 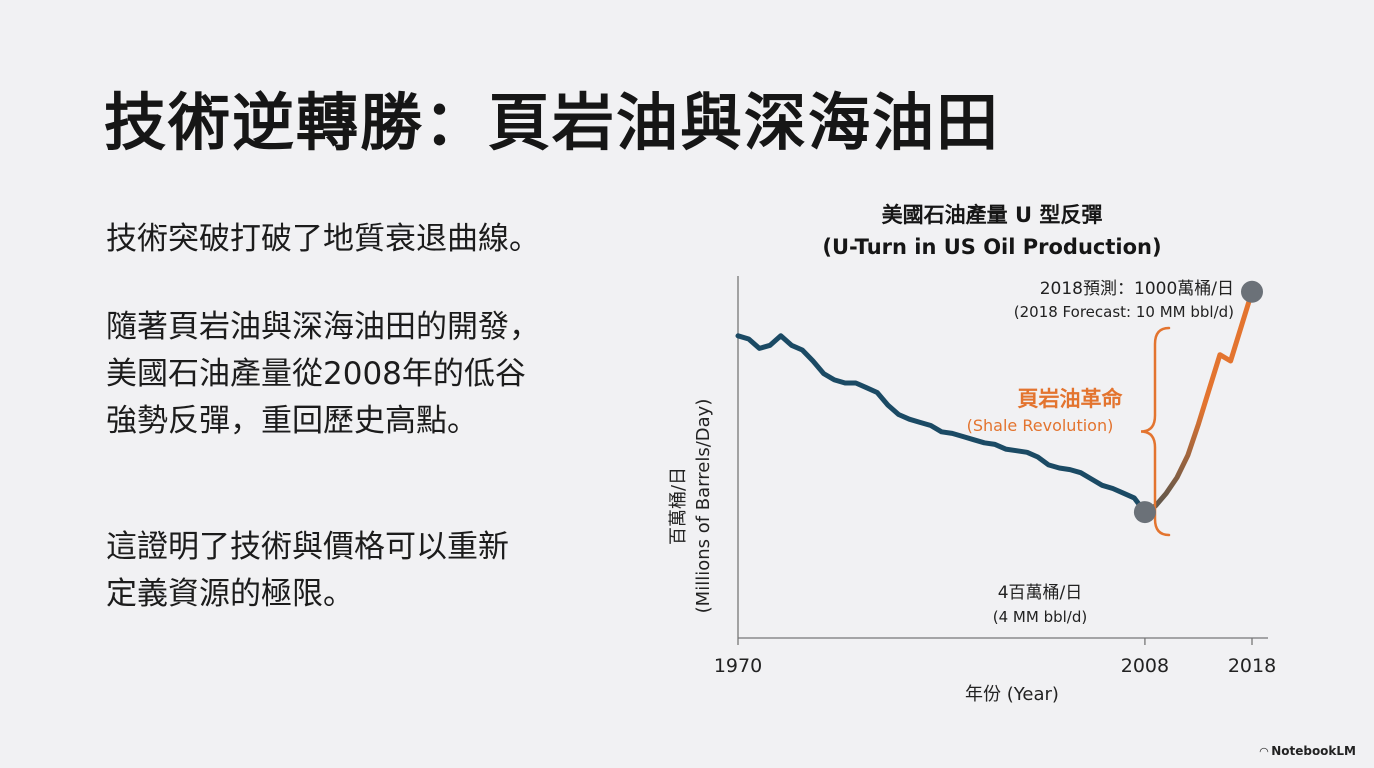 I want to click on rebound-series-line, so click(x=1198, y=402).